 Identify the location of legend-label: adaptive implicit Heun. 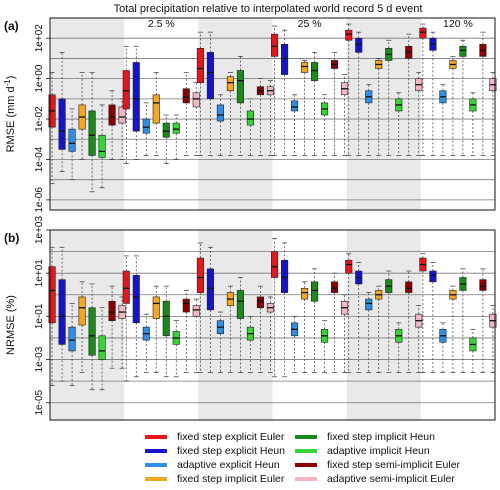
(378, 451).